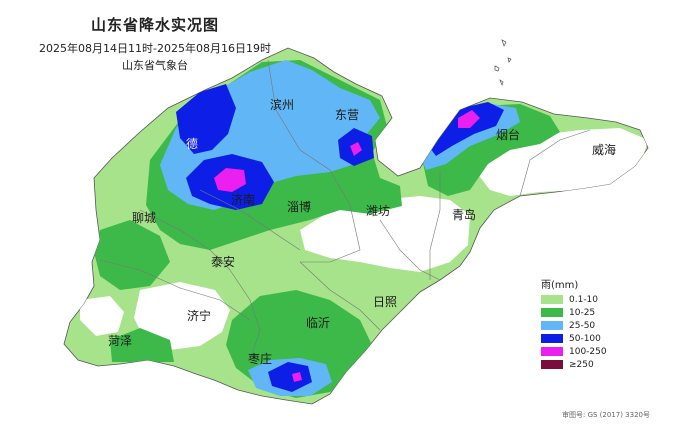 This screenshot has width=700, height=435. What do you see at coordinates (260, 359) in the screenshot?
I see `city-label-zaozhuang: 枣庄` at bounding box center [260, 359].